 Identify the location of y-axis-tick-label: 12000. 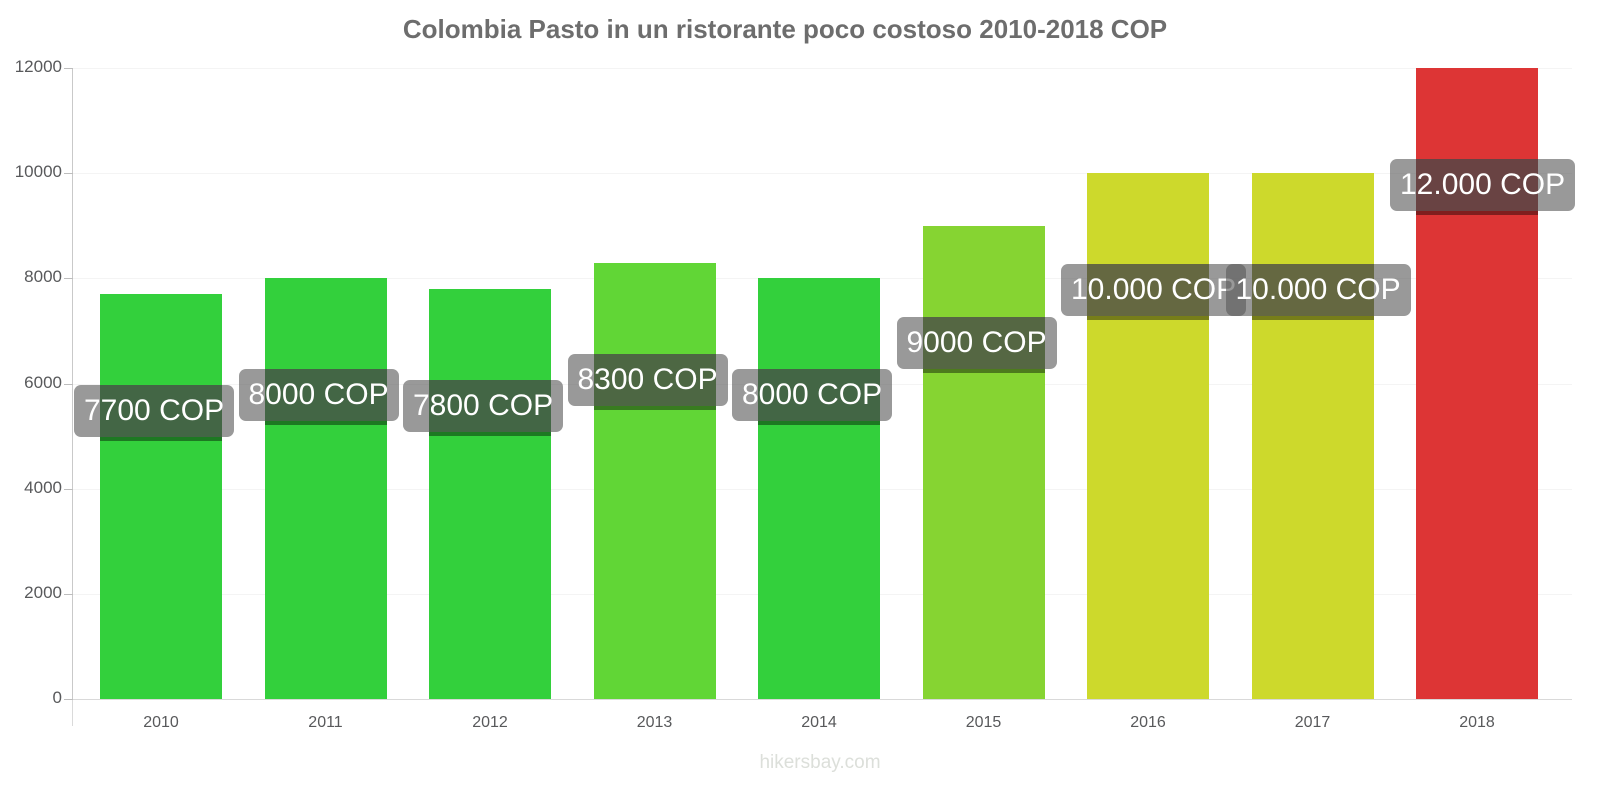
(38, 66).